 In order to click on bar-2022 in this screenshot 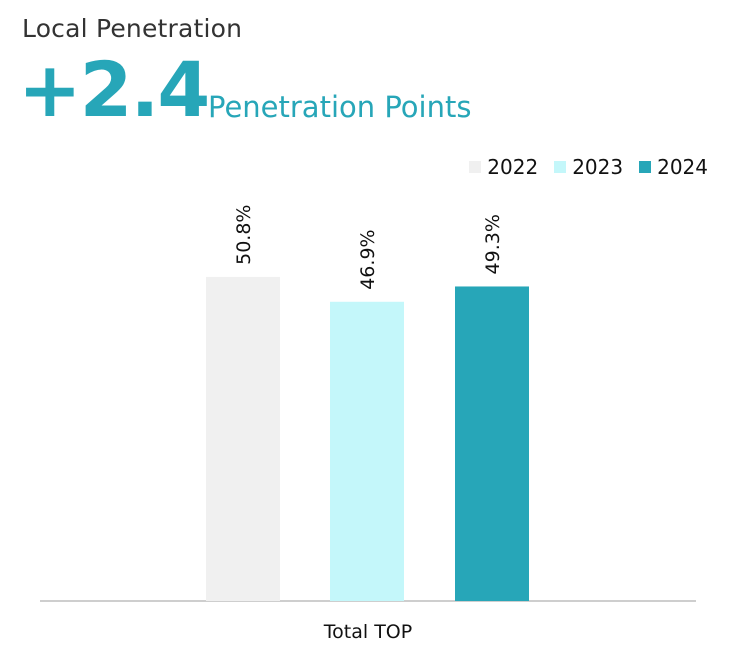, I will do `click(243, 438)`.